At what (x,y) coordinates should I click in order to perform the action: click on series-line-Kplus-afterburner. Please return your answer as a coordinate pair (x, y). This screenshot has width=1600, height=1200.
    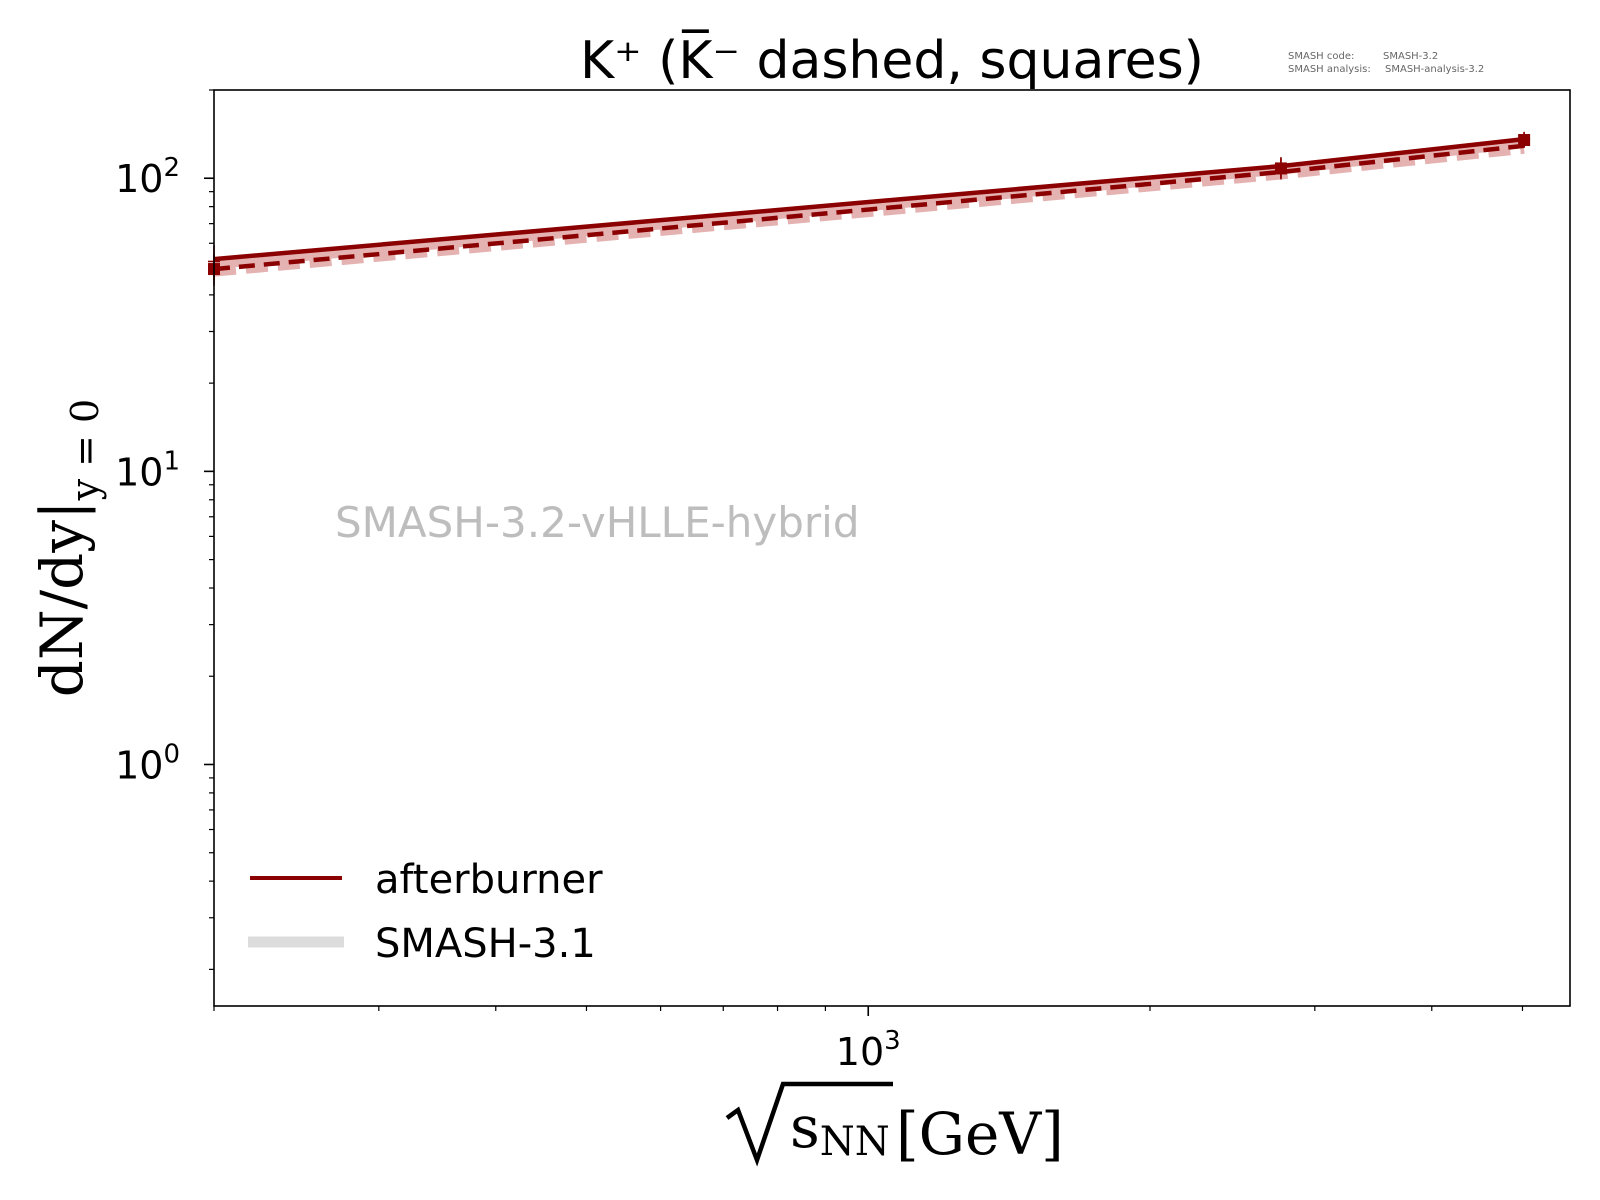
    Looking at the image, I should click on (869, 199).